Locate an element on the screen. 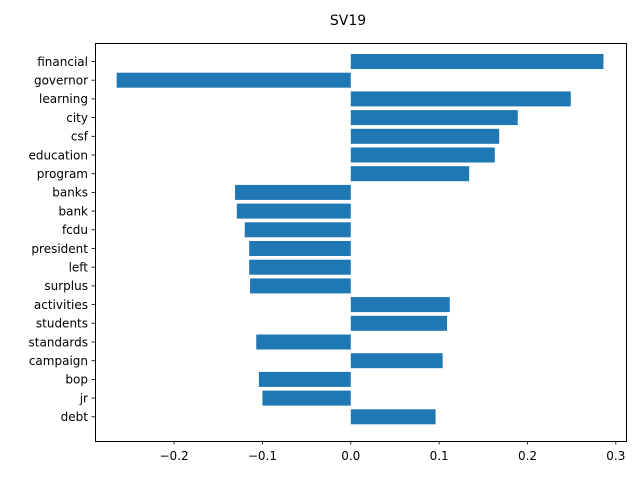 This screenshot has height=480, width=640. y-tick-label: jr is located at coordinates (83, 398).